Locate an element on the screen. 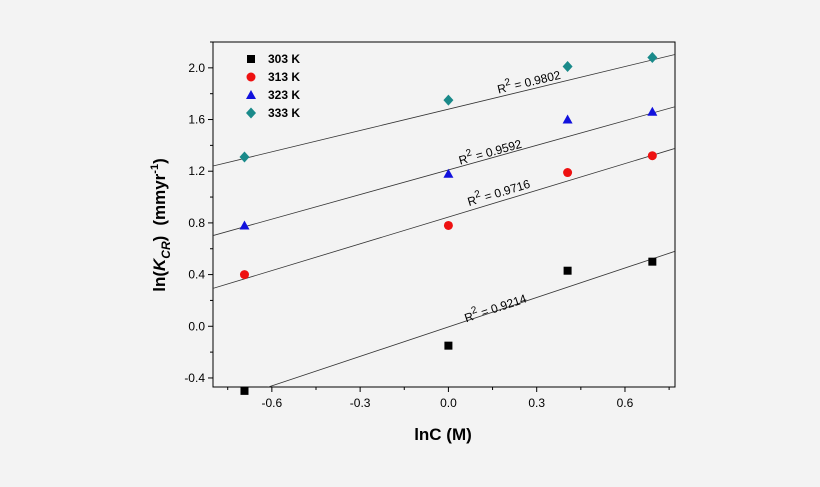 The height and width of the screenshot is (487, 820). x-tick-label: 0.0 is located at coordinates (448, 403).